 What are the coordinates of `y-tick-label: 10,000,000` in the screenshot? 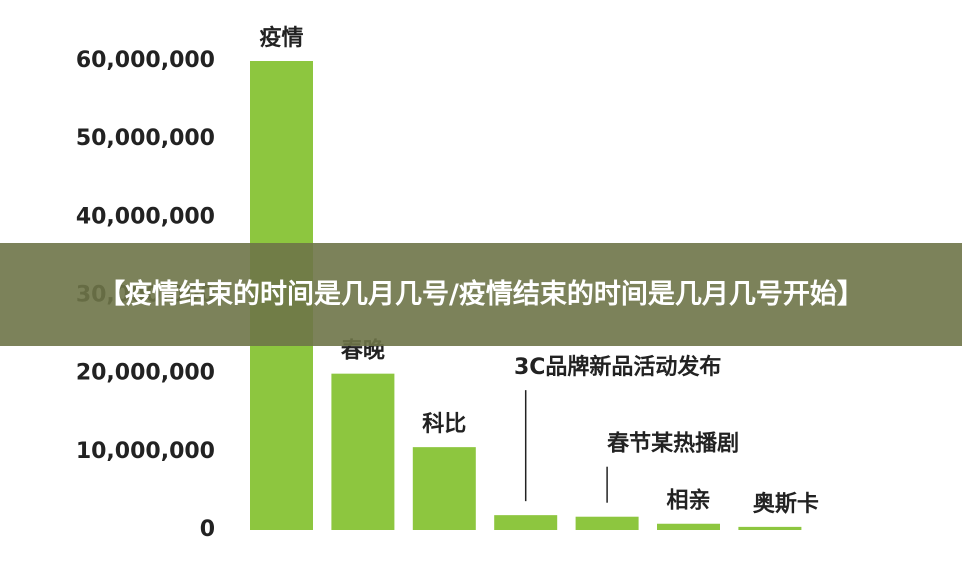 It's located at (145, 451).